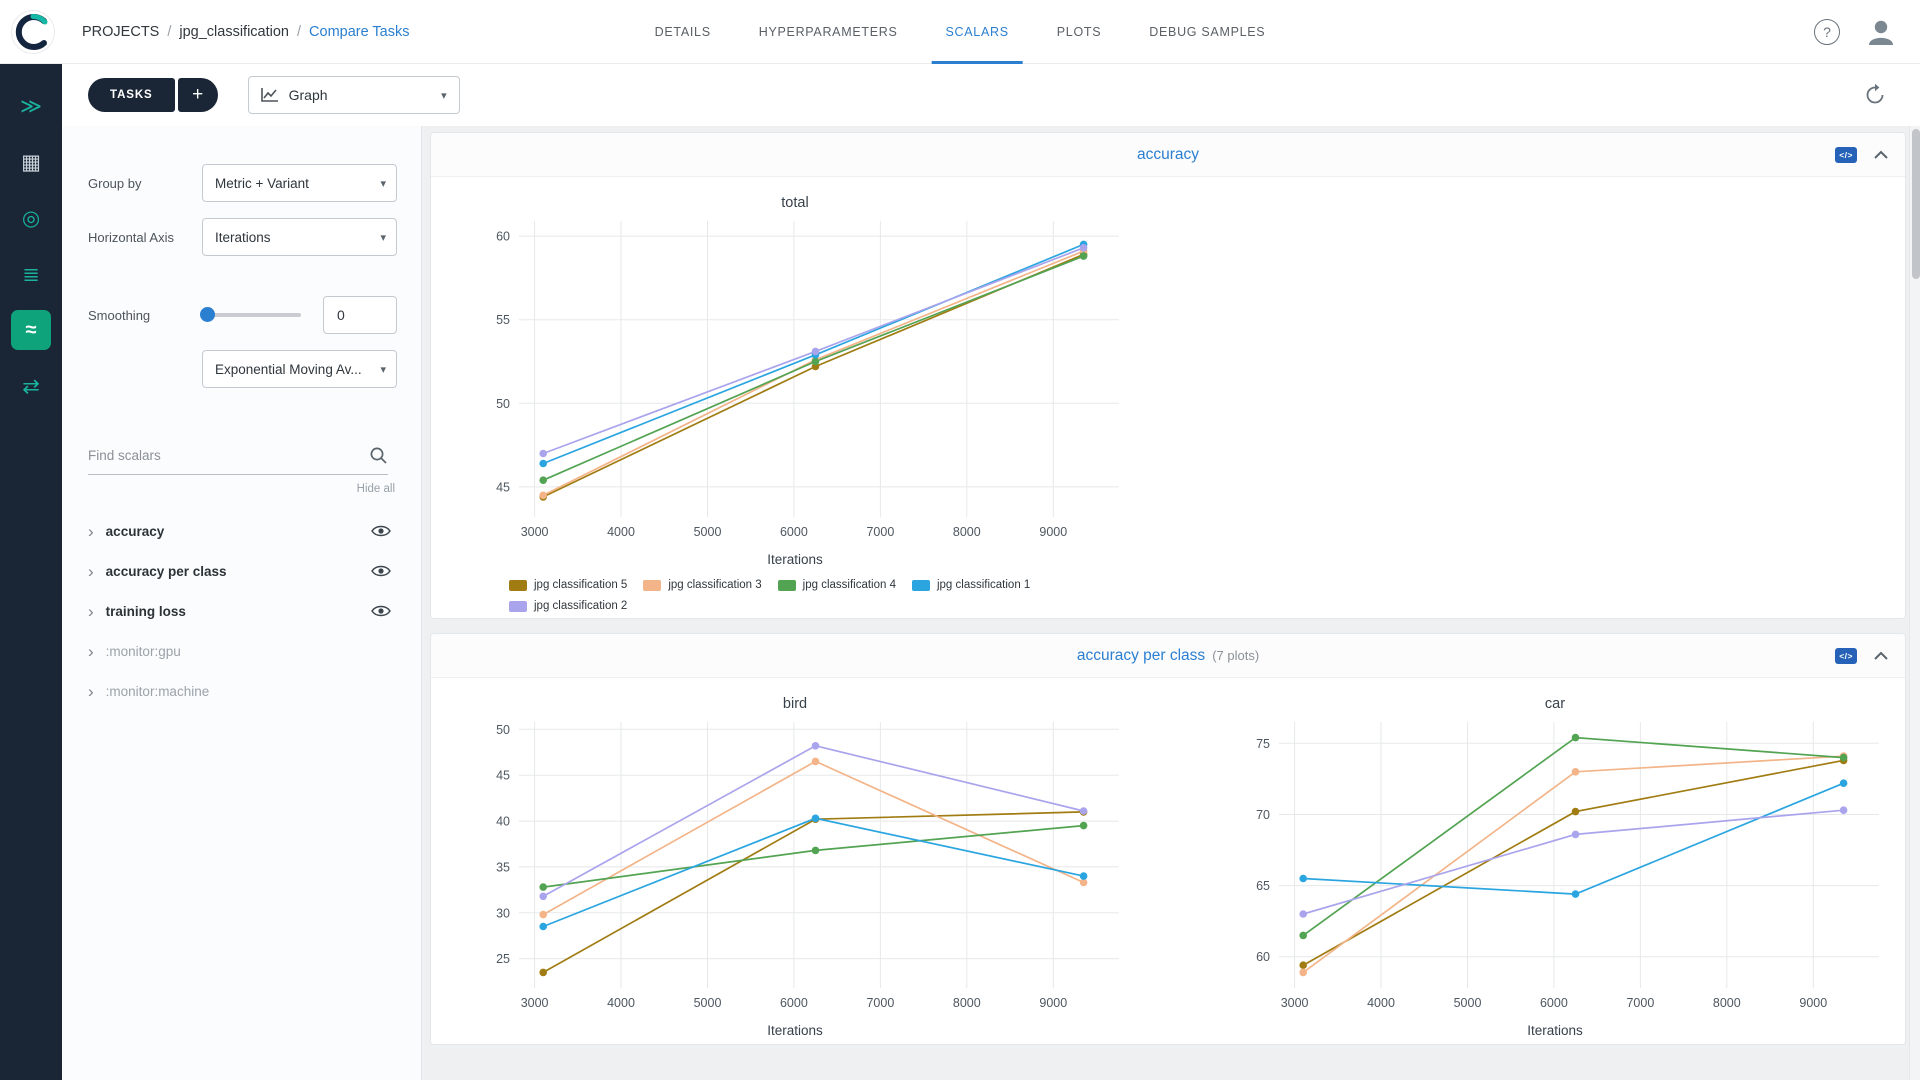 This screenshot has width=1920, height=1080. Describe the element at coordinates (119, 315) in the screenshot. I see `smoothing-label: Smoothing` at that location.